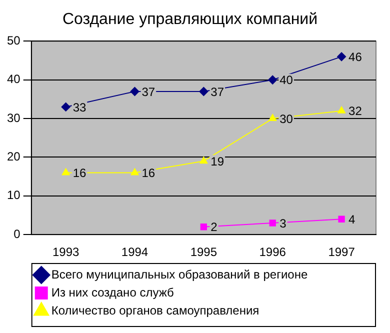 The image size is (390, 333). What do you see at coordinates (17, 233) in the screenshot?
I see `y-tick-label: 0` at bounding box center [17, 233].